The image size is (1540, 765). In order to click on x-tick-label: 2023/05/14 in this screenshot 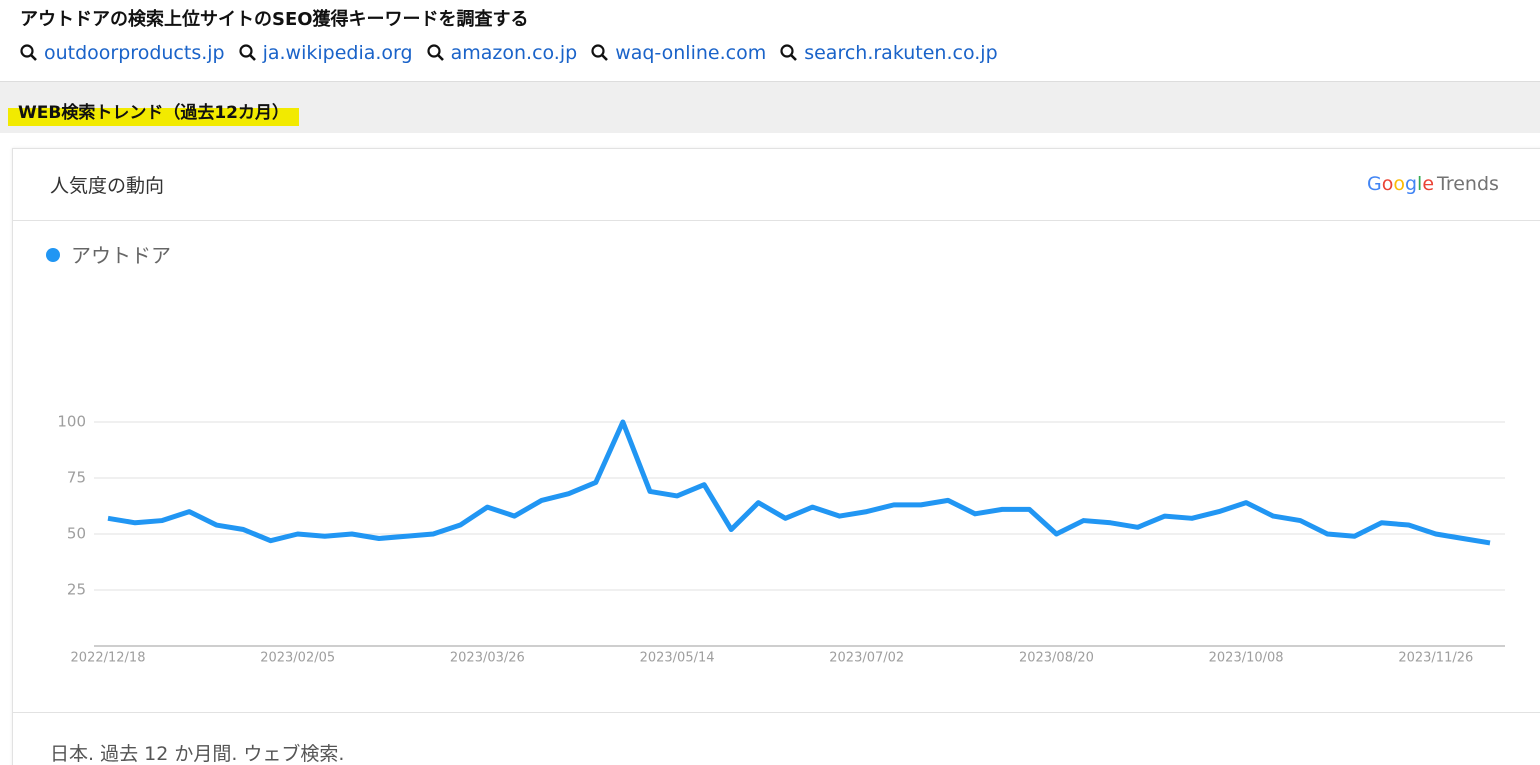, I will do `click(677, 658)`.